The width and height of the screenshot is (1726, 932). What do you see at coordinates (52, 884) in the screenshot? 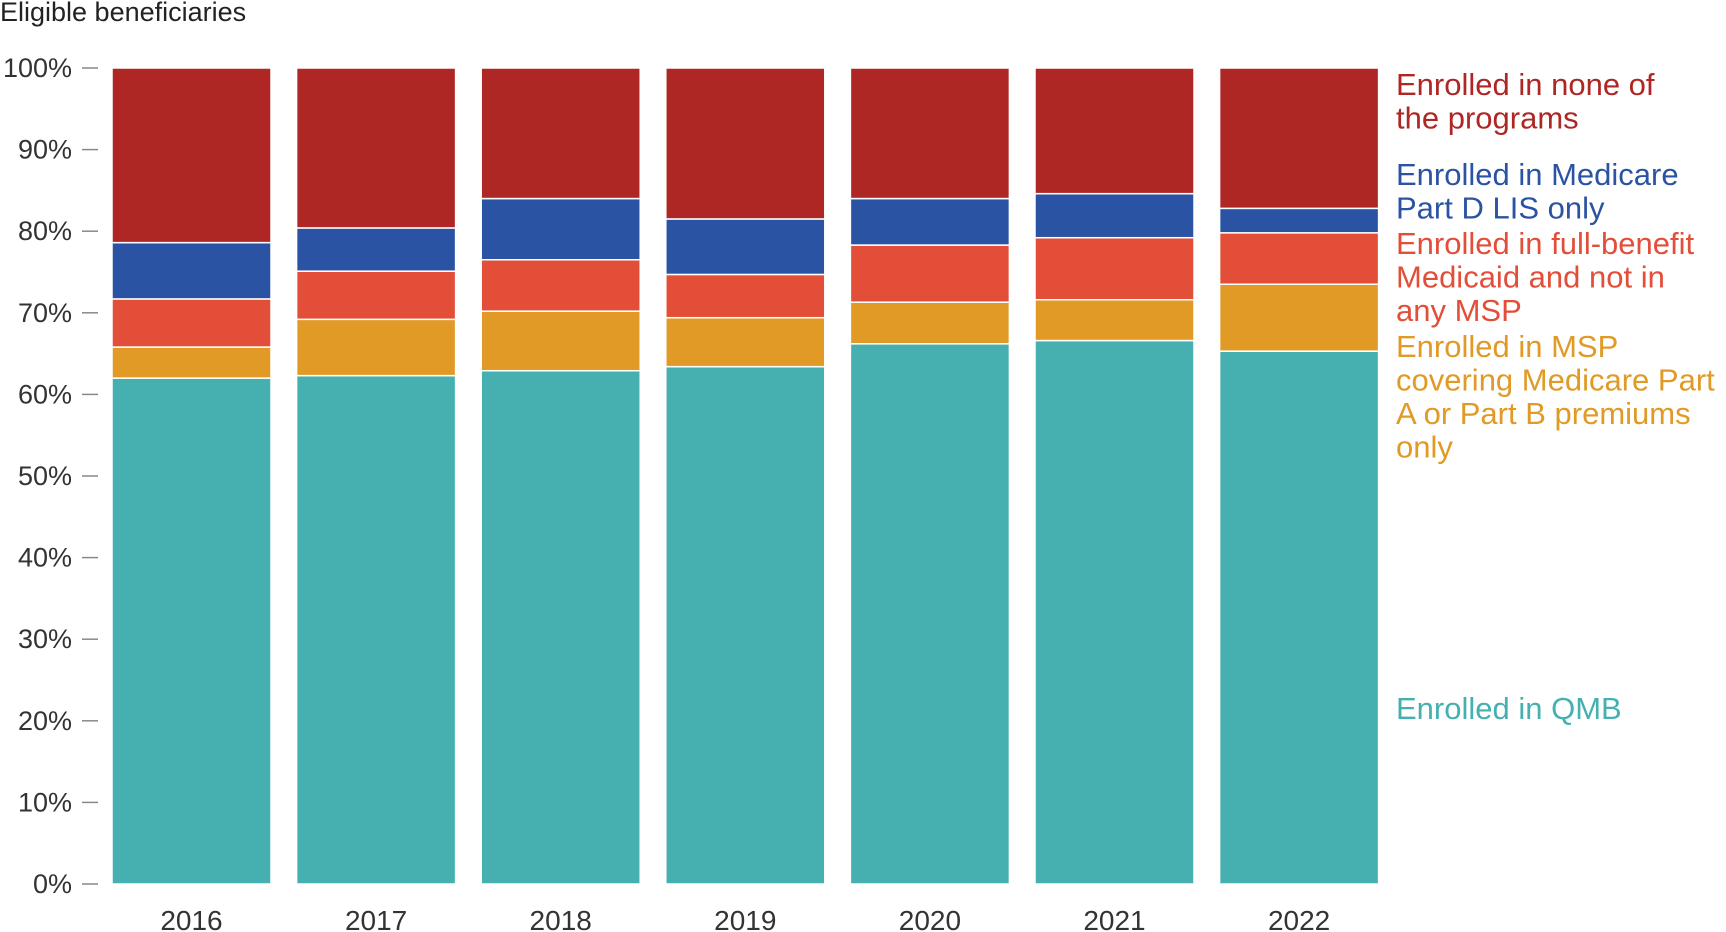
I see `y-tick-label: 0%` at bounding box center [52, 884].